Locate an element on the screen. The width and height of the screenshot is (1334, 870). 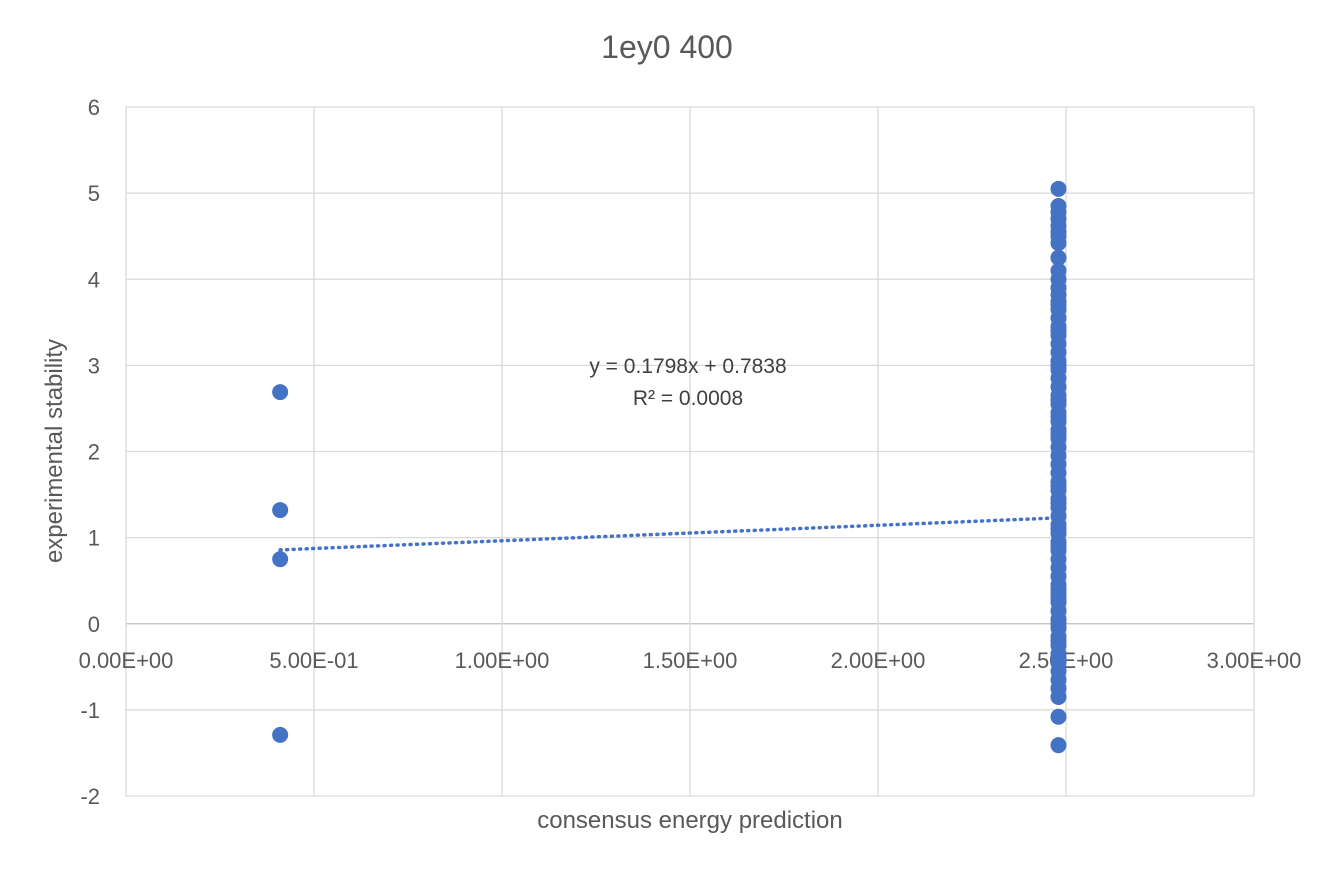
trendline is located at coordinates (669, 534).